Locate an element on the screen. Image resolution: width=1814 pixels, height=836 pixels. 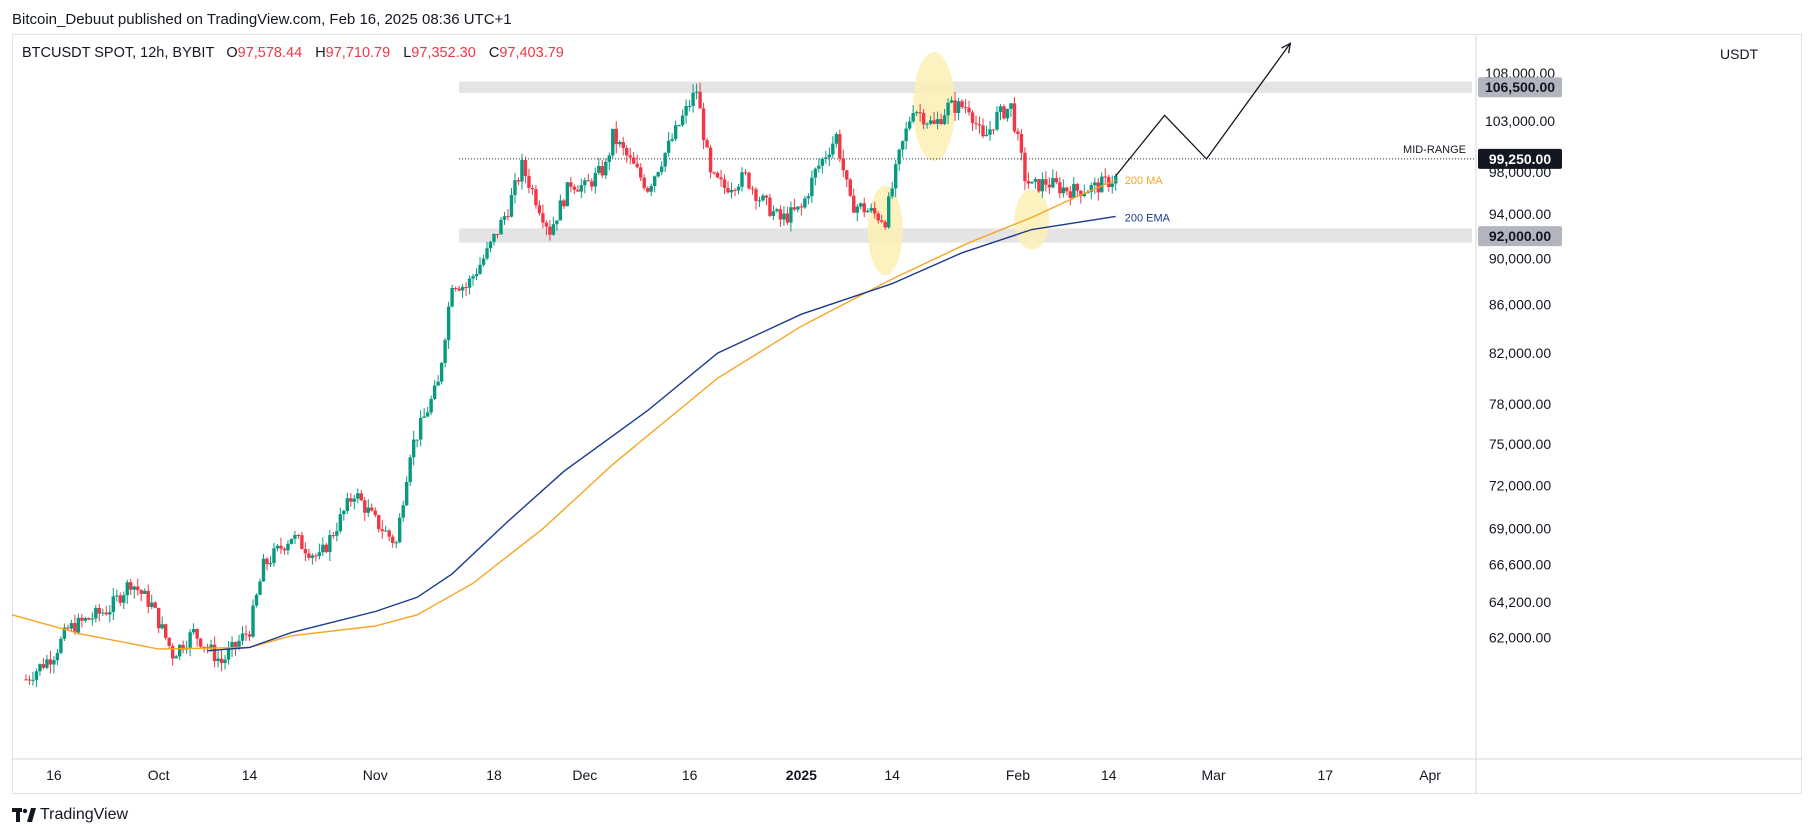
symbol-label: BTCUSDT SPOT, 12h, BYBIT is located at coordinates (118, 53).